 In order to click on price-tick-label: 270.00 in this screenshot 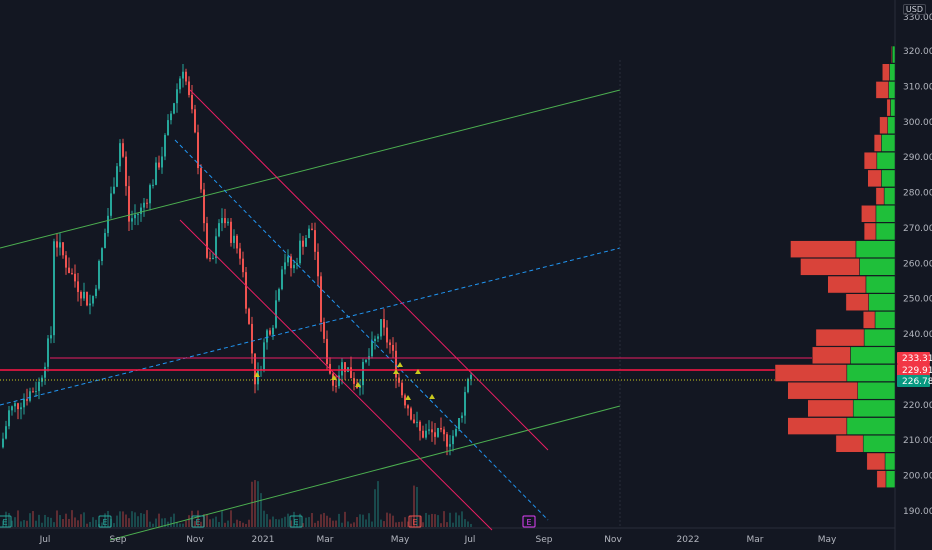, I will do `click(917, 229)`.